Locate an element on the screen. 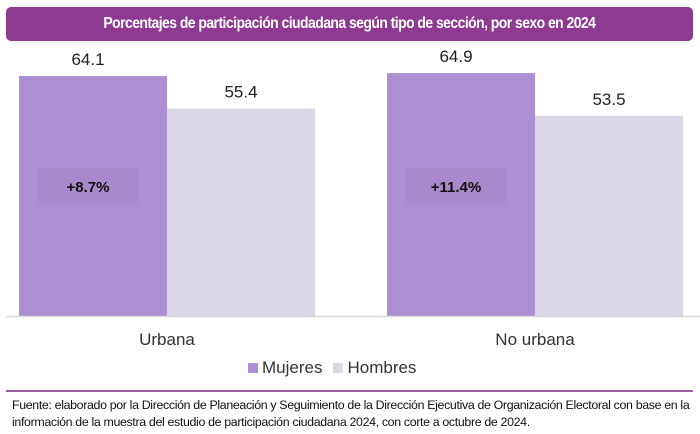 This screenshot has height=434, width=700. x-tick-label: No urbana is located at coordinates (535, 339).